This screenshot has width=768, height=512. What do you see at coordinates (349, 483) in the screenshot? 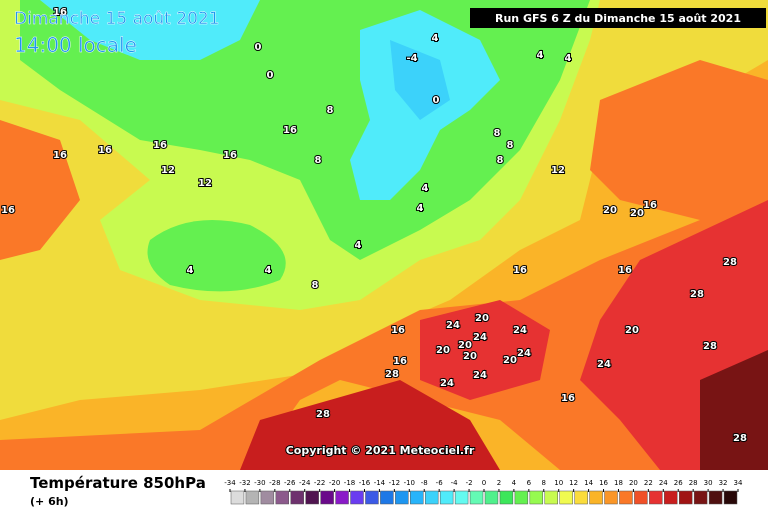
I see `scale-tick-label: -18` at bounding box center [349, 483].